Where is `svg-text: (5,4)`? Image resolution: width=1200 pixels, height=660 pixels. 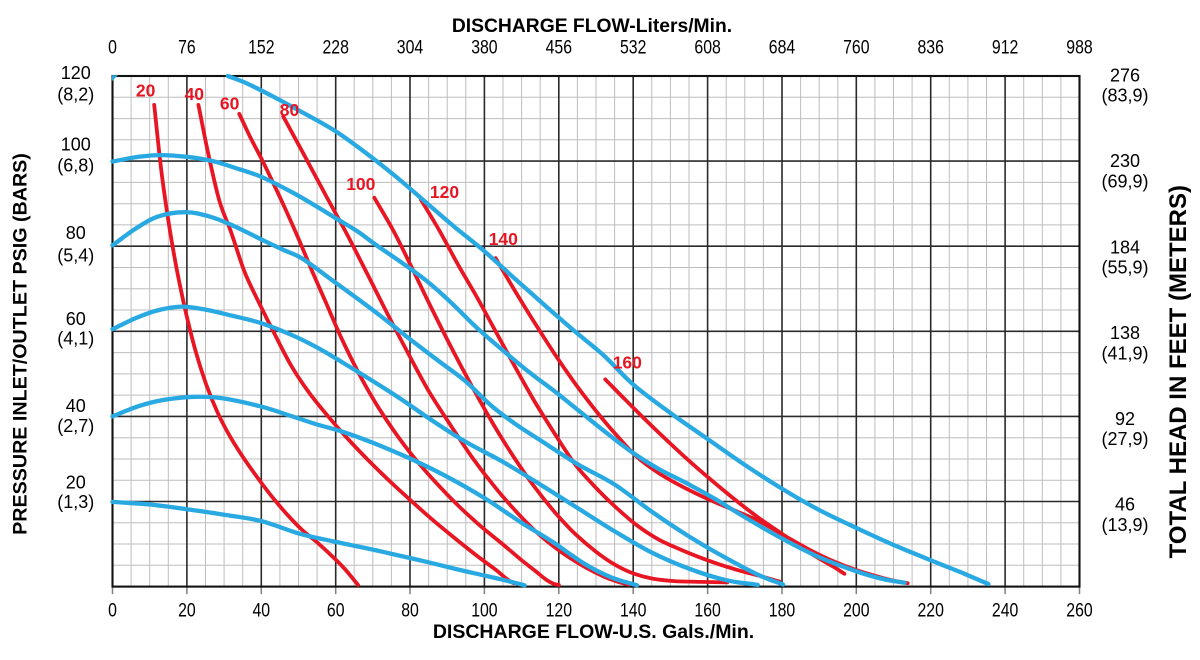 svg-text: (5,4) is located at coordinates (75, 256).